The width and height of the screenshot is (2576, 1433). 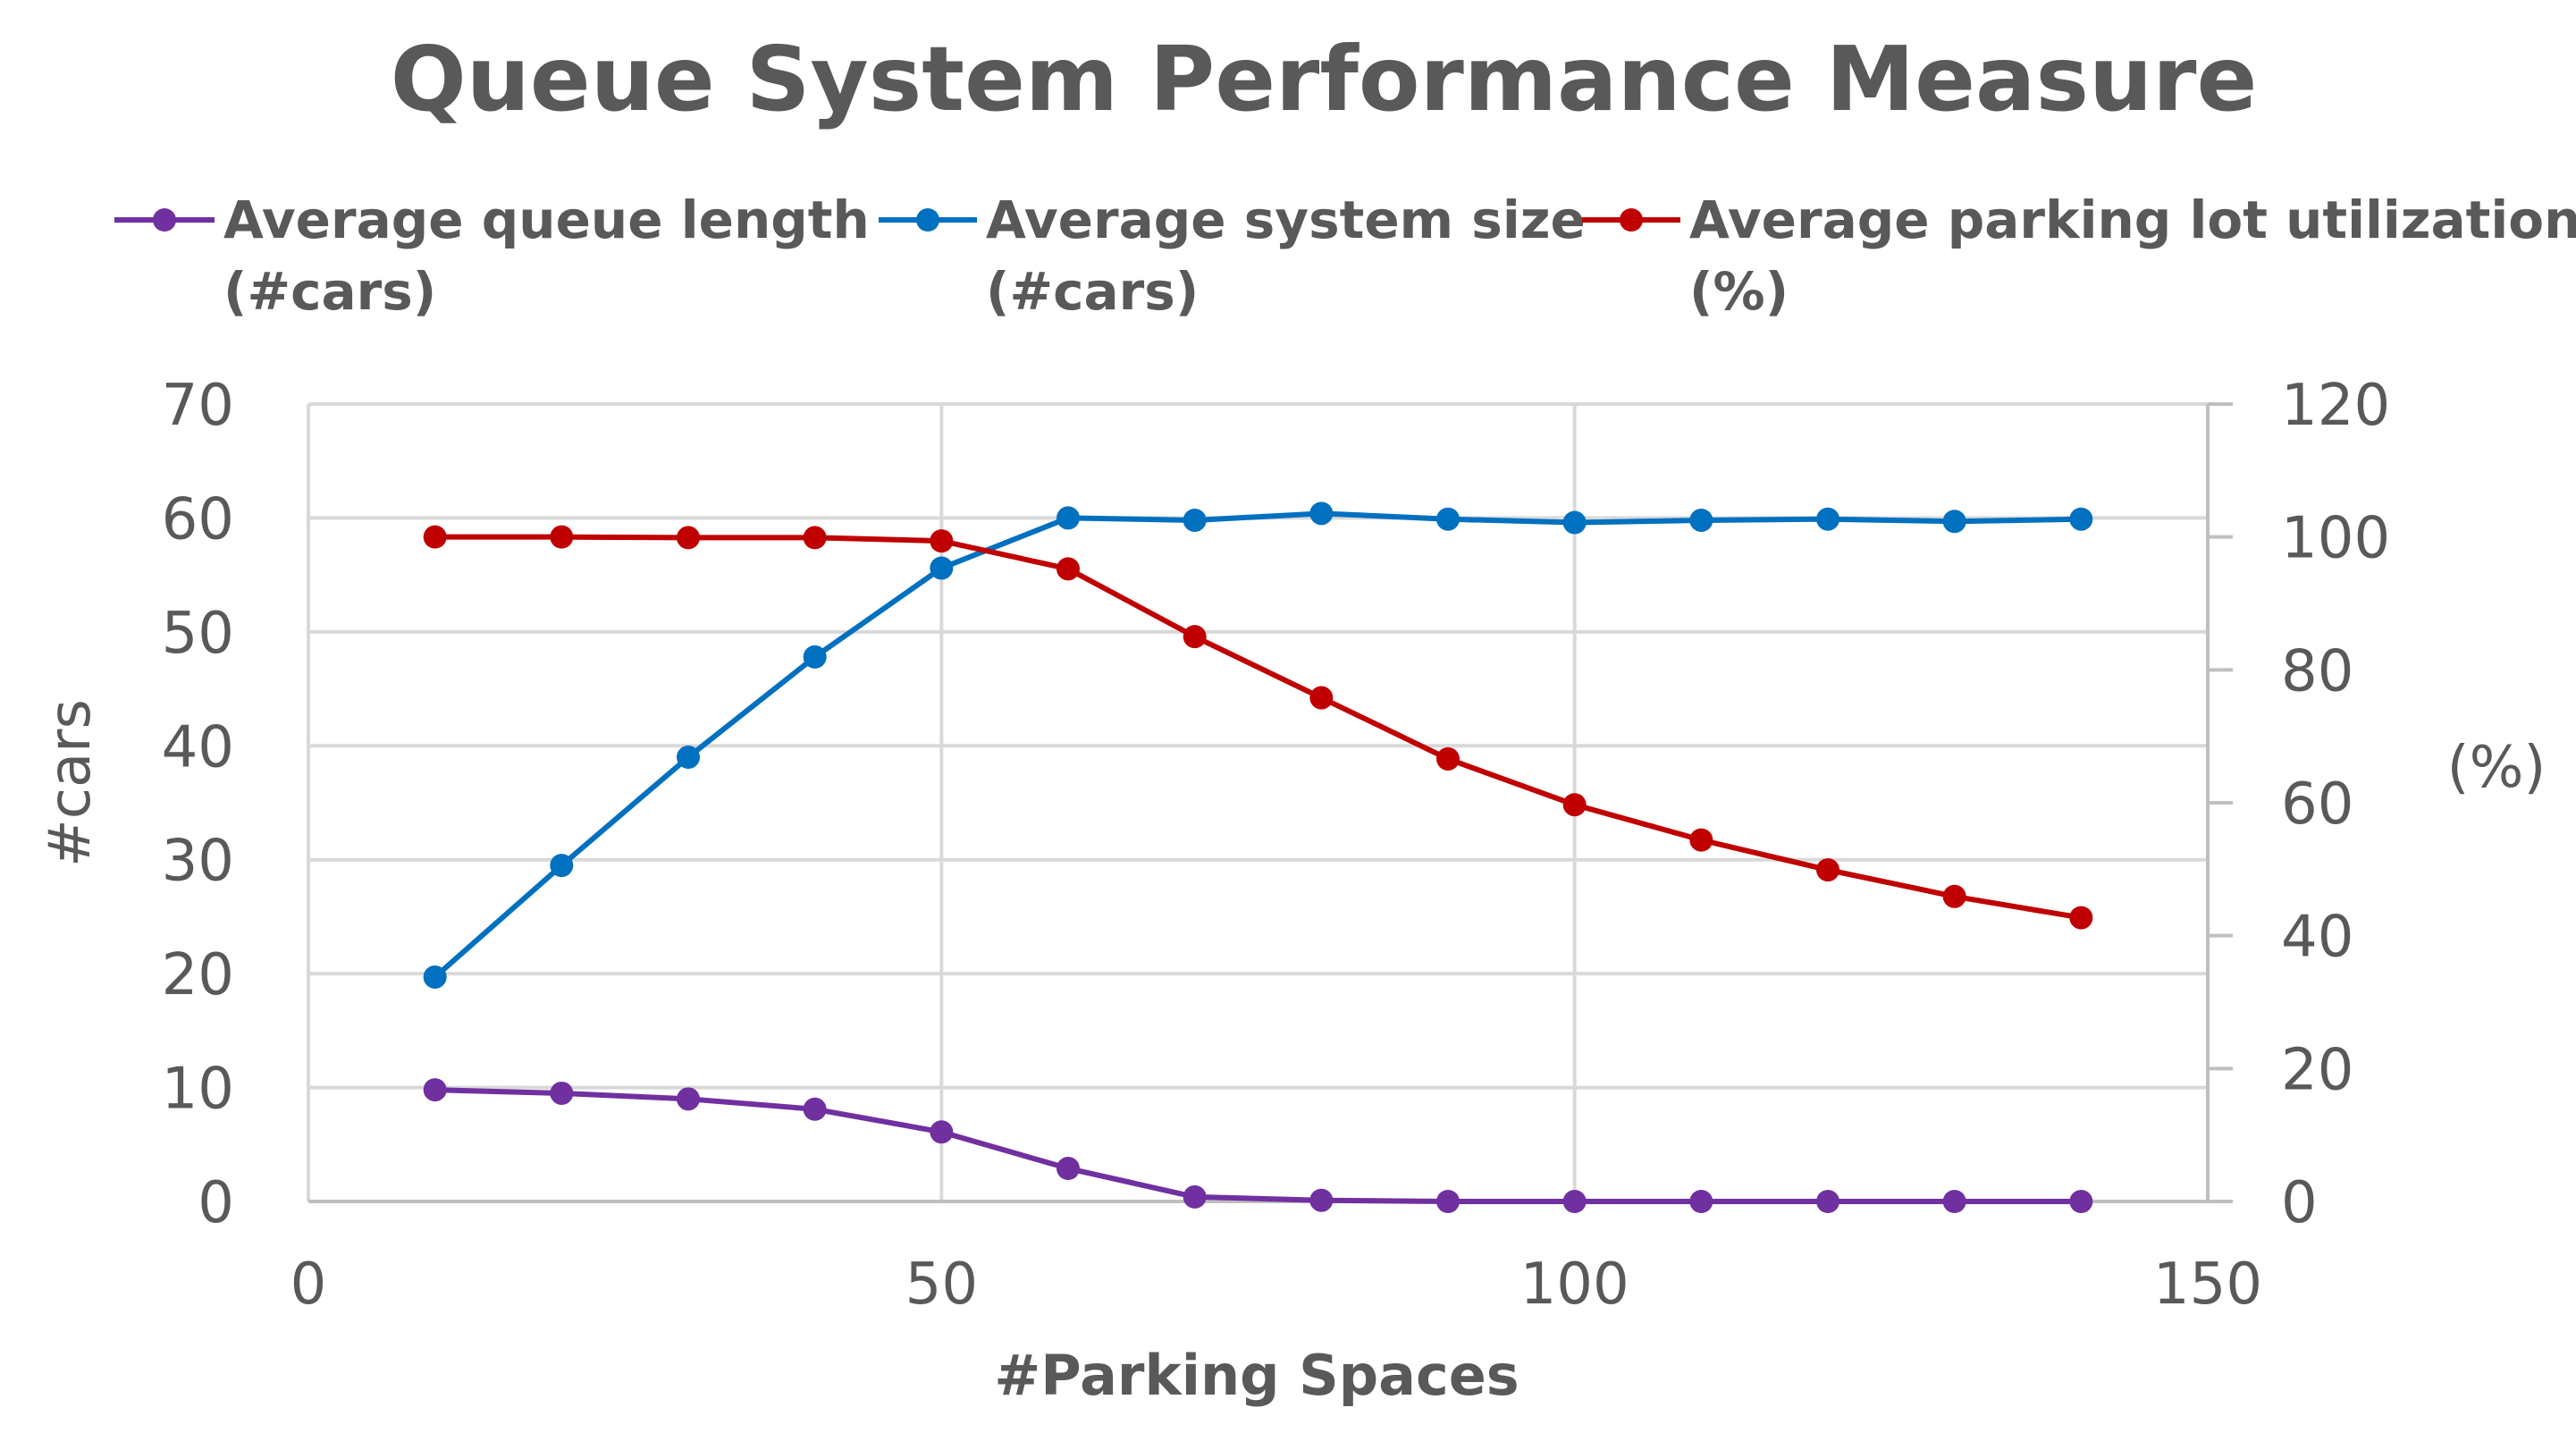 I want to click on y2-tick-label: 80, so click(x=2317, y=671).